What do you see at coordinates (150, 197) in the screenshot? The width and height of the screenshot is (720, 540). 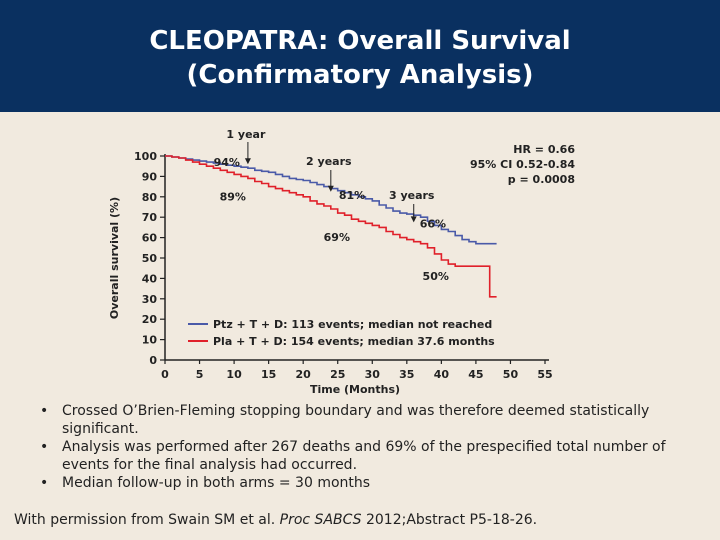 I see `y-tick-label: 80` at bounding box center [150, 197].